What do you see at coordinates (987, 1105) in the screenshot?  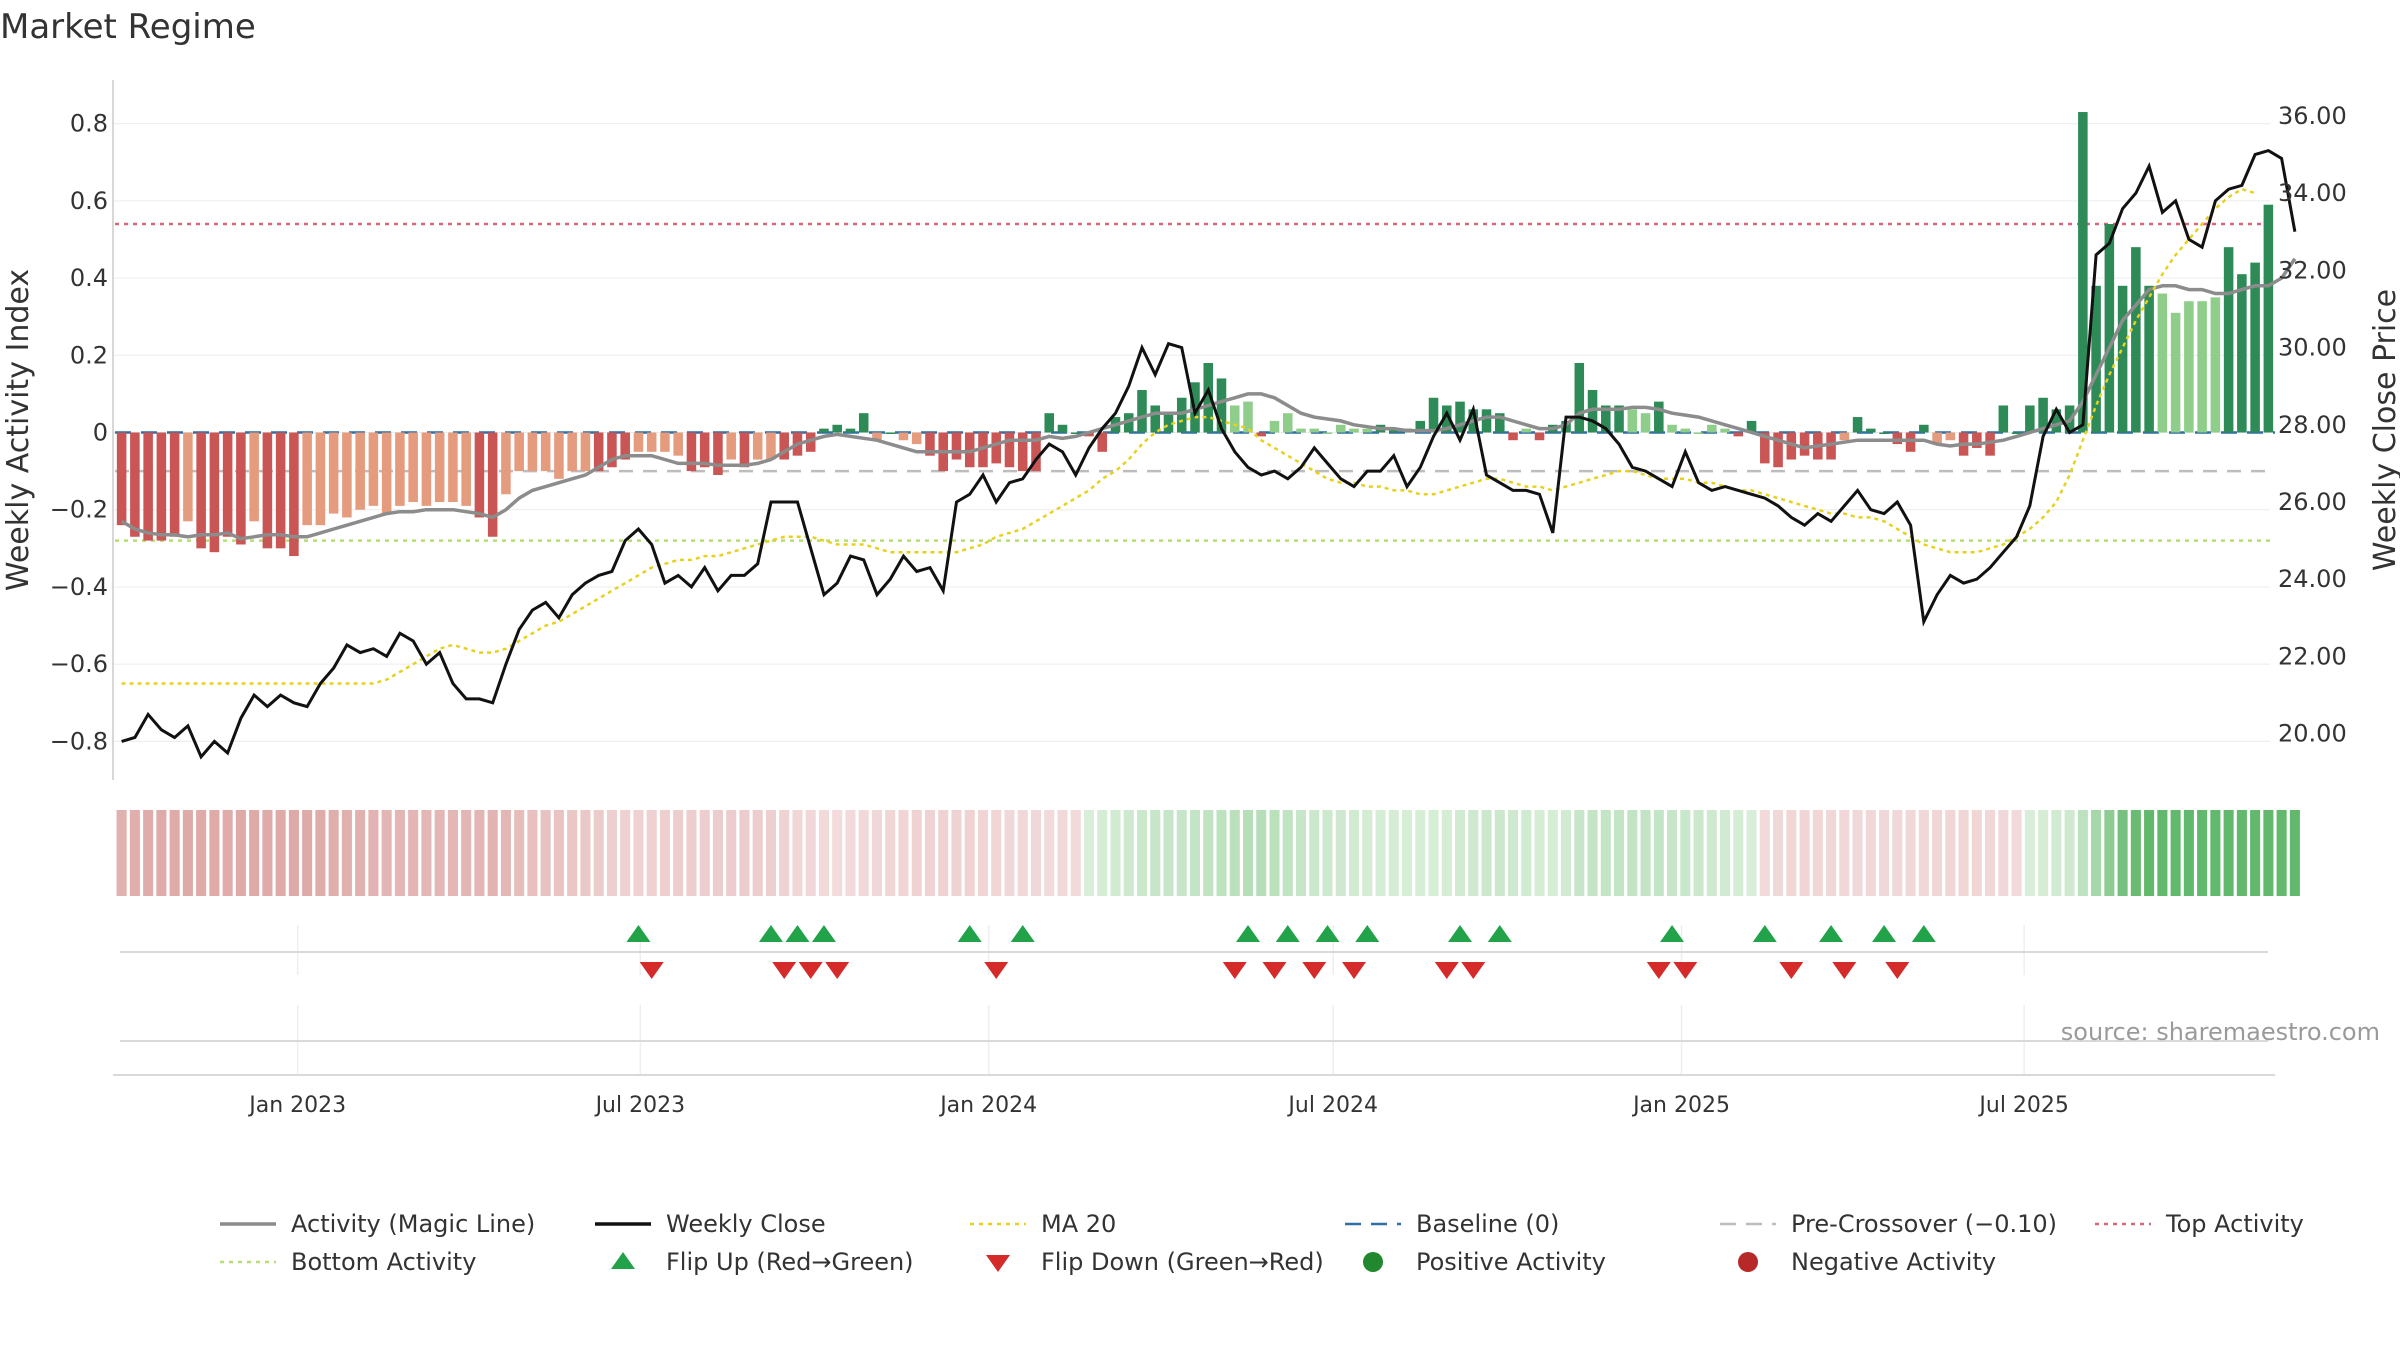 I see `x-tick-label: Jan 2024` at bounding box center [987, 1105].